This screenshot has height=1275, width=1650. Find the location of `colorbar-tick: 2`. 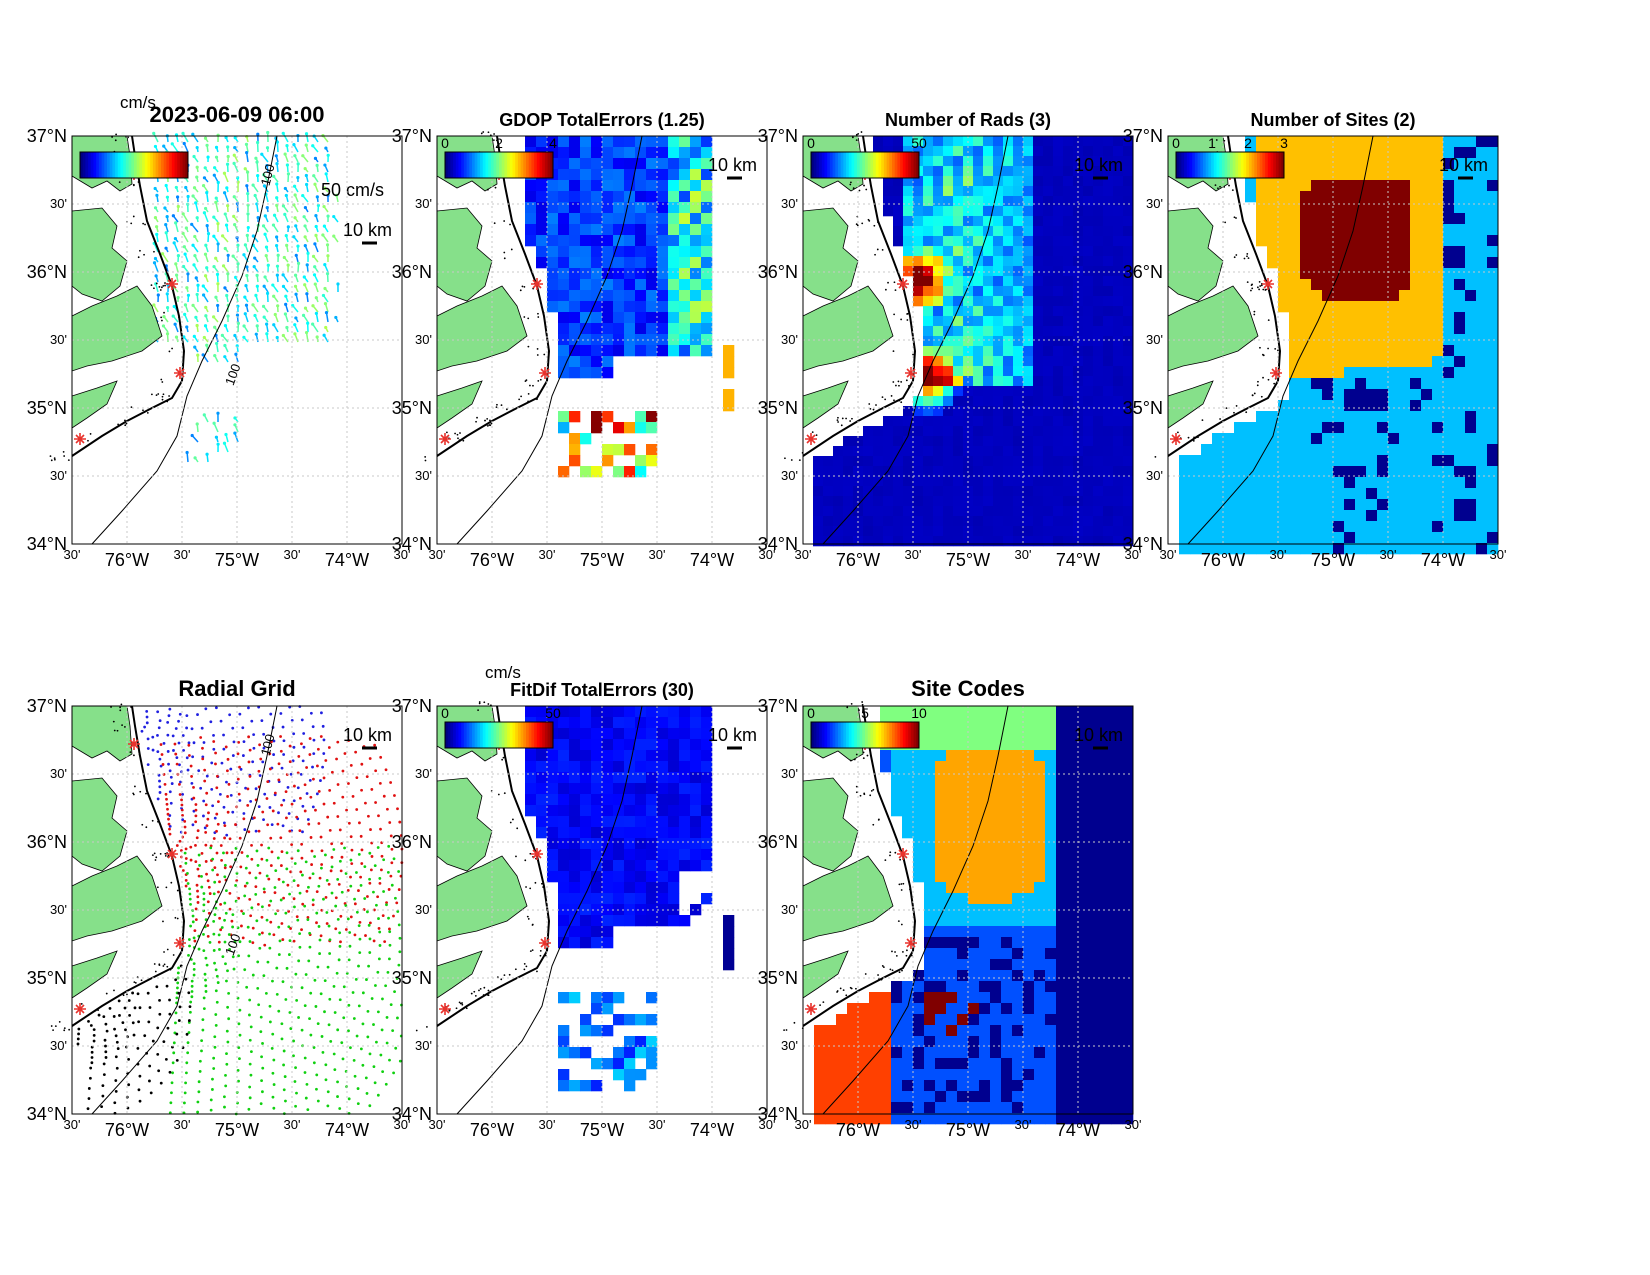

colorbar-tick: 2 is located at coordinates (499, 143).